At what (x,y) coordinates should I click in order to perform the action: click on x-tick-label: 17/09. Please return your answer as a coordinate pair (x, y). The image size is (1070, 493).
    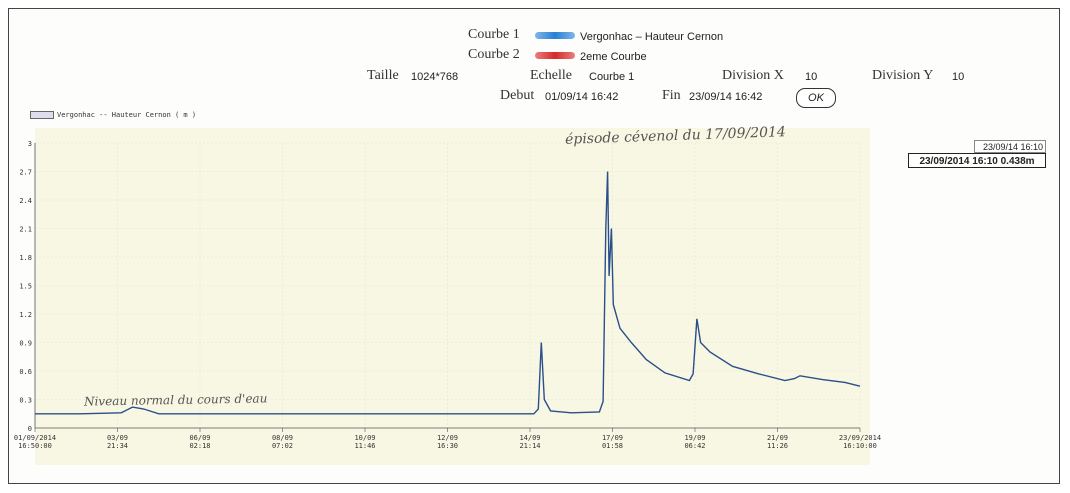
    Looking at the image, I should click on (612, 438).